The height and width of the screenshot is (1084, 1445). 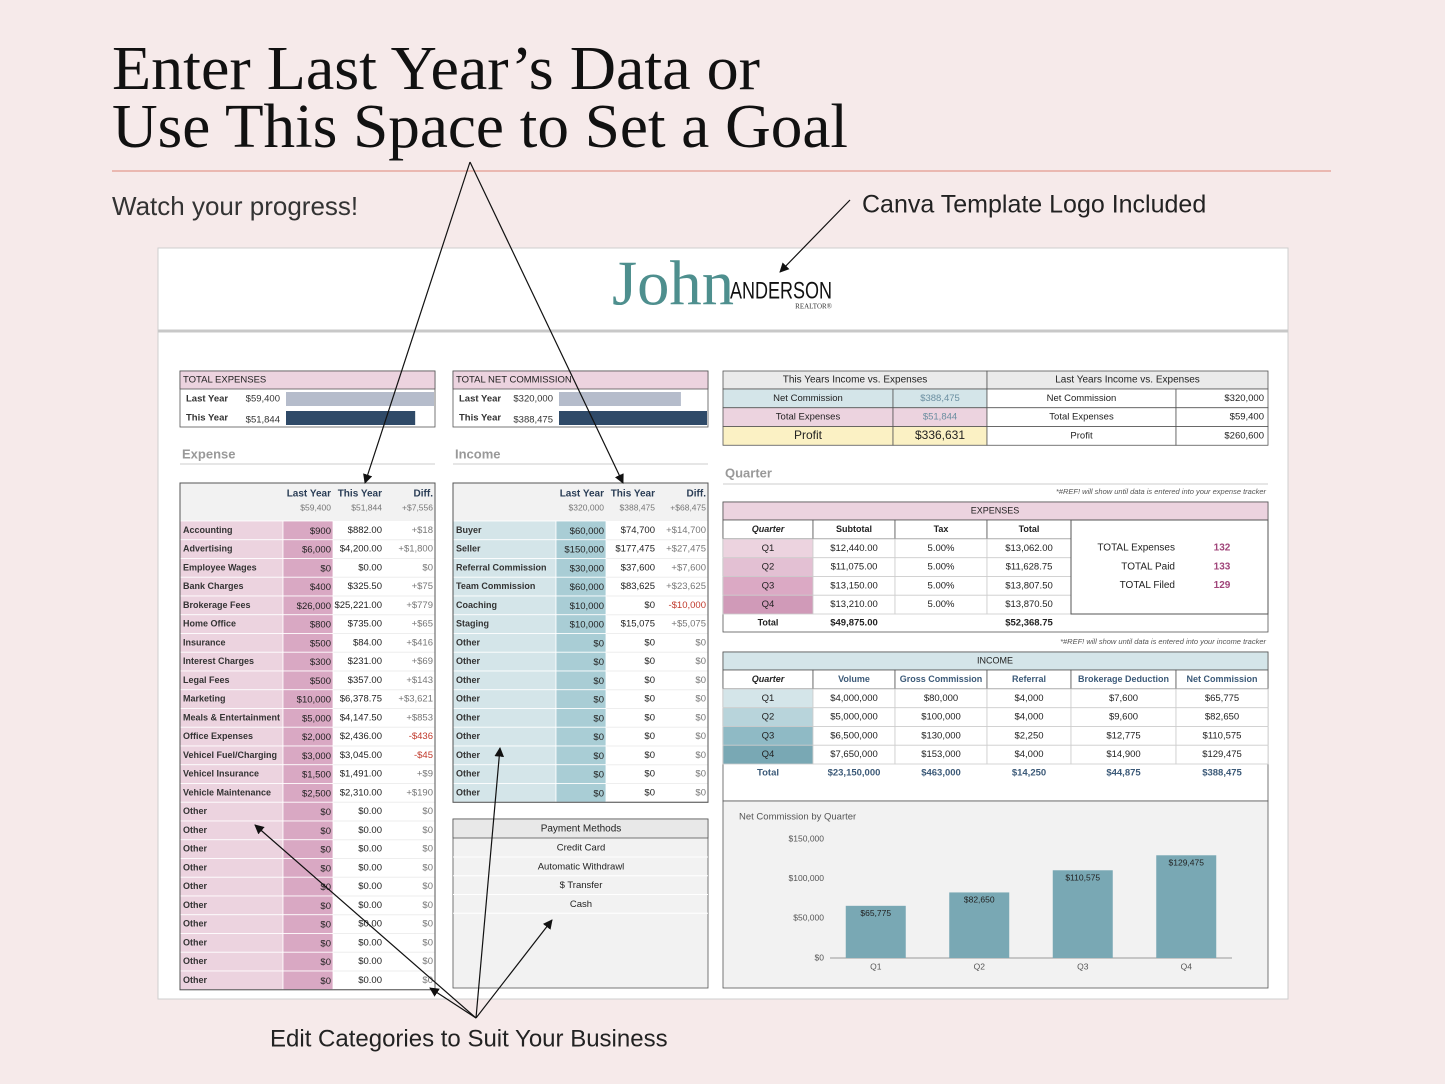 What do you see at coordinates (808, 398) in the screenshot?
I see `cell-text: Net Commission` at bounding box center [808, 398].